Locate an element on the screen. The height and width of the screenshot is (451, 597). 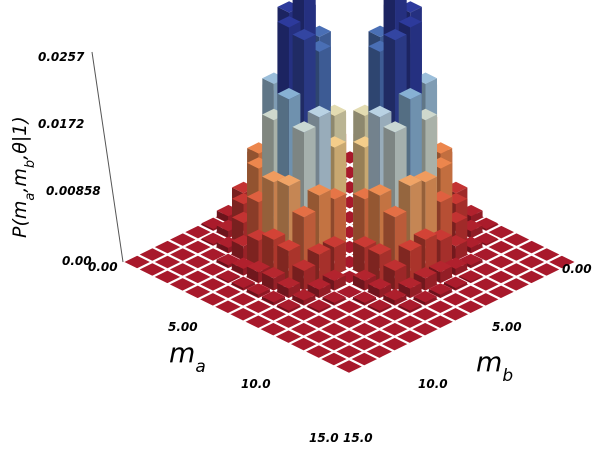
z-tick-label: 0.0172 is located at coordinates (61, 124).